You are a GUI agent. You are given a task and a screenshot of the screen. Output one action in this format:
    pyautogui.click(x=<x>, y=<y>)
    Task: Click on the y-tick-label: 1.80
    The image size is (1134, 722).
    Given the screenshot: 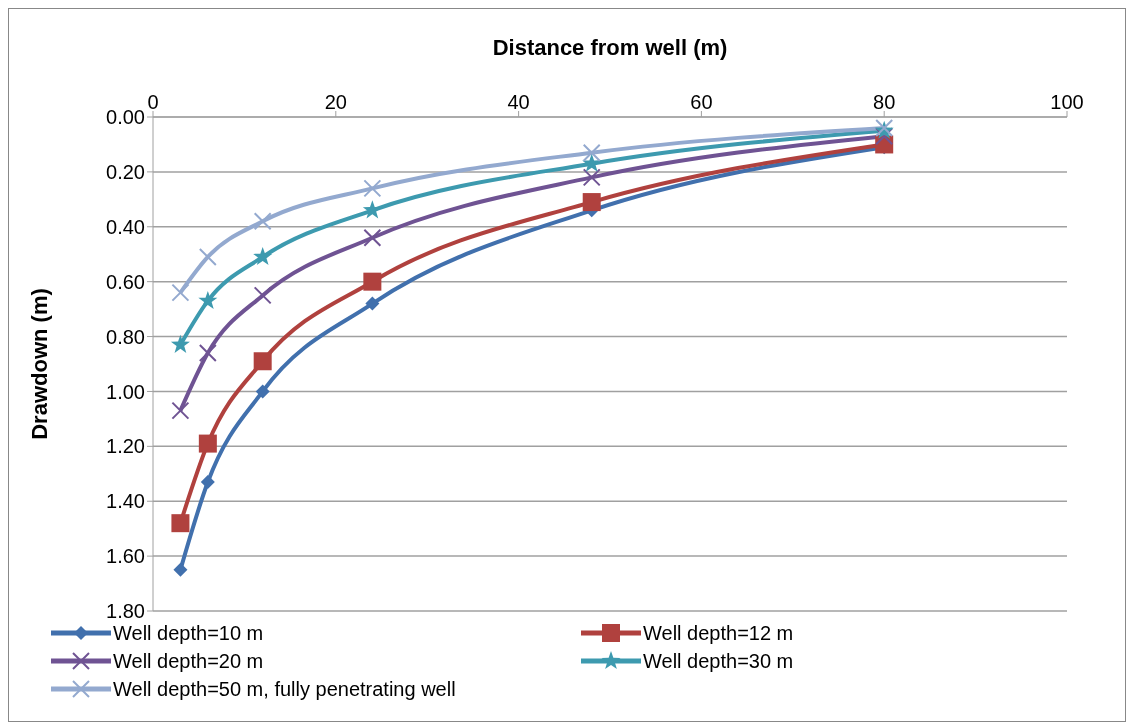 What is the action you would take?
    pyautogui.click(x=125, y=611)
    